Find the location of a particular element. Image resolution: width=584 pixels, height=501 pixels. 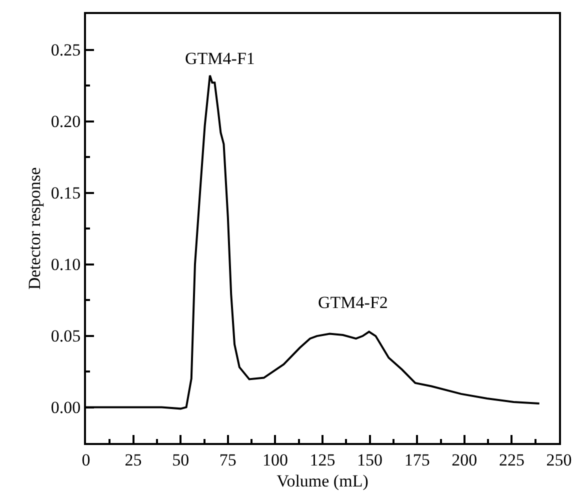

y-tick-label: 0.15 is located at coordinates (65, 193).